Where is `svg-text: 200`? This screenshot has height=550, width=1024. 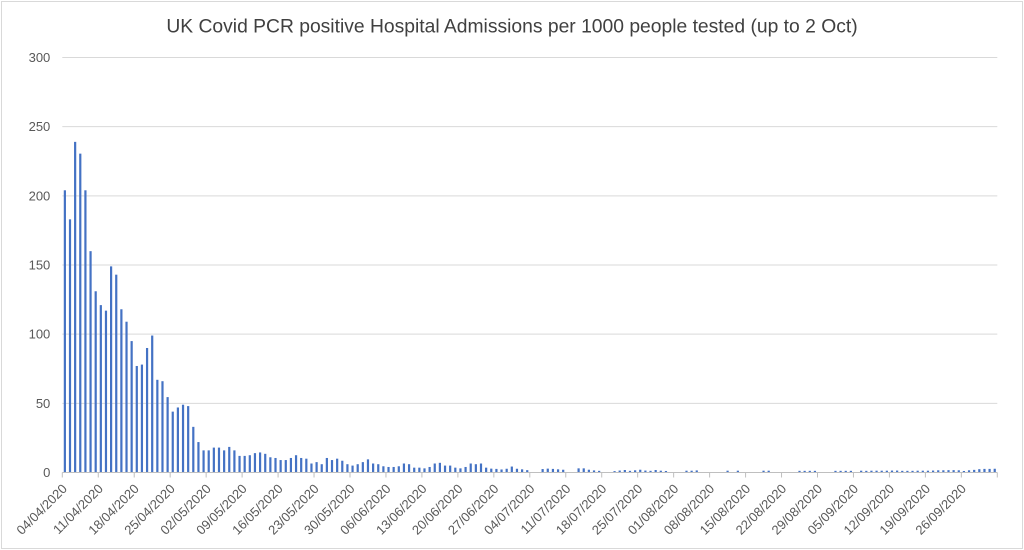 svg-text: 200 is located at coordinates (40, 195).